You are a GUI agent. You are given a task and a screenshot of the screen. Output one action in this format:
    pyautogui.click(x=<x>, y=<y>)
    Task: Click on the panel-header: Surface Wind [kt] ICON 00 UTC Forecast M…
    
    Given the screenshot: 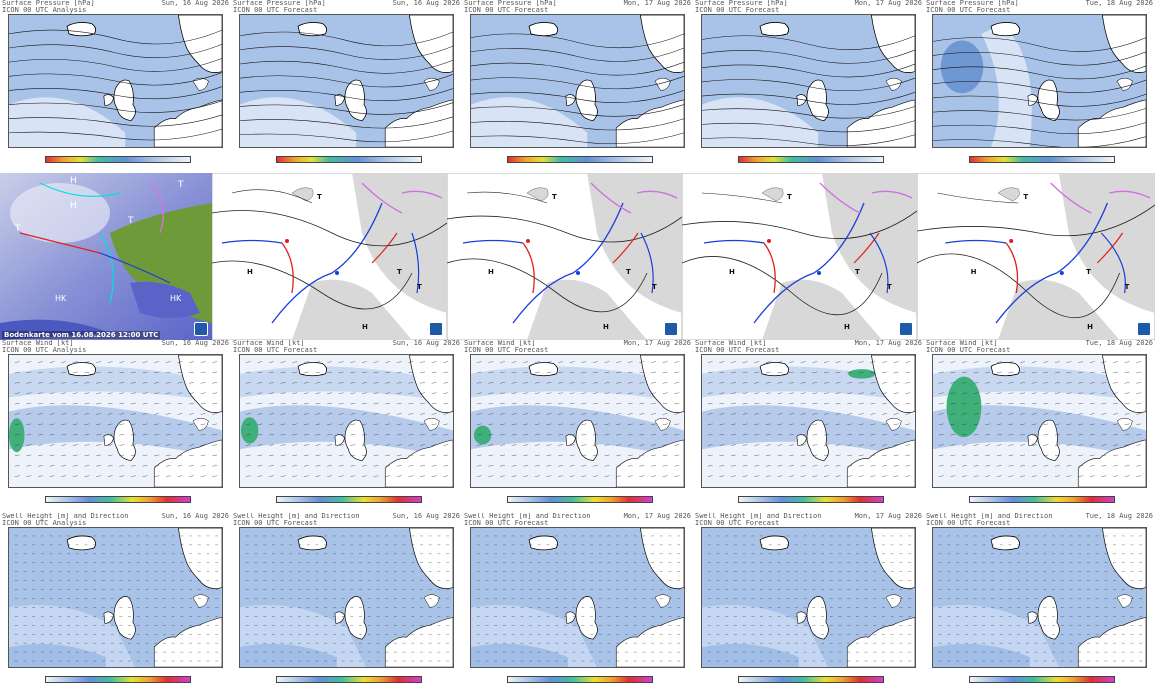 What is the action you would take?
    pyautogui.click(x=808, y=347)
    